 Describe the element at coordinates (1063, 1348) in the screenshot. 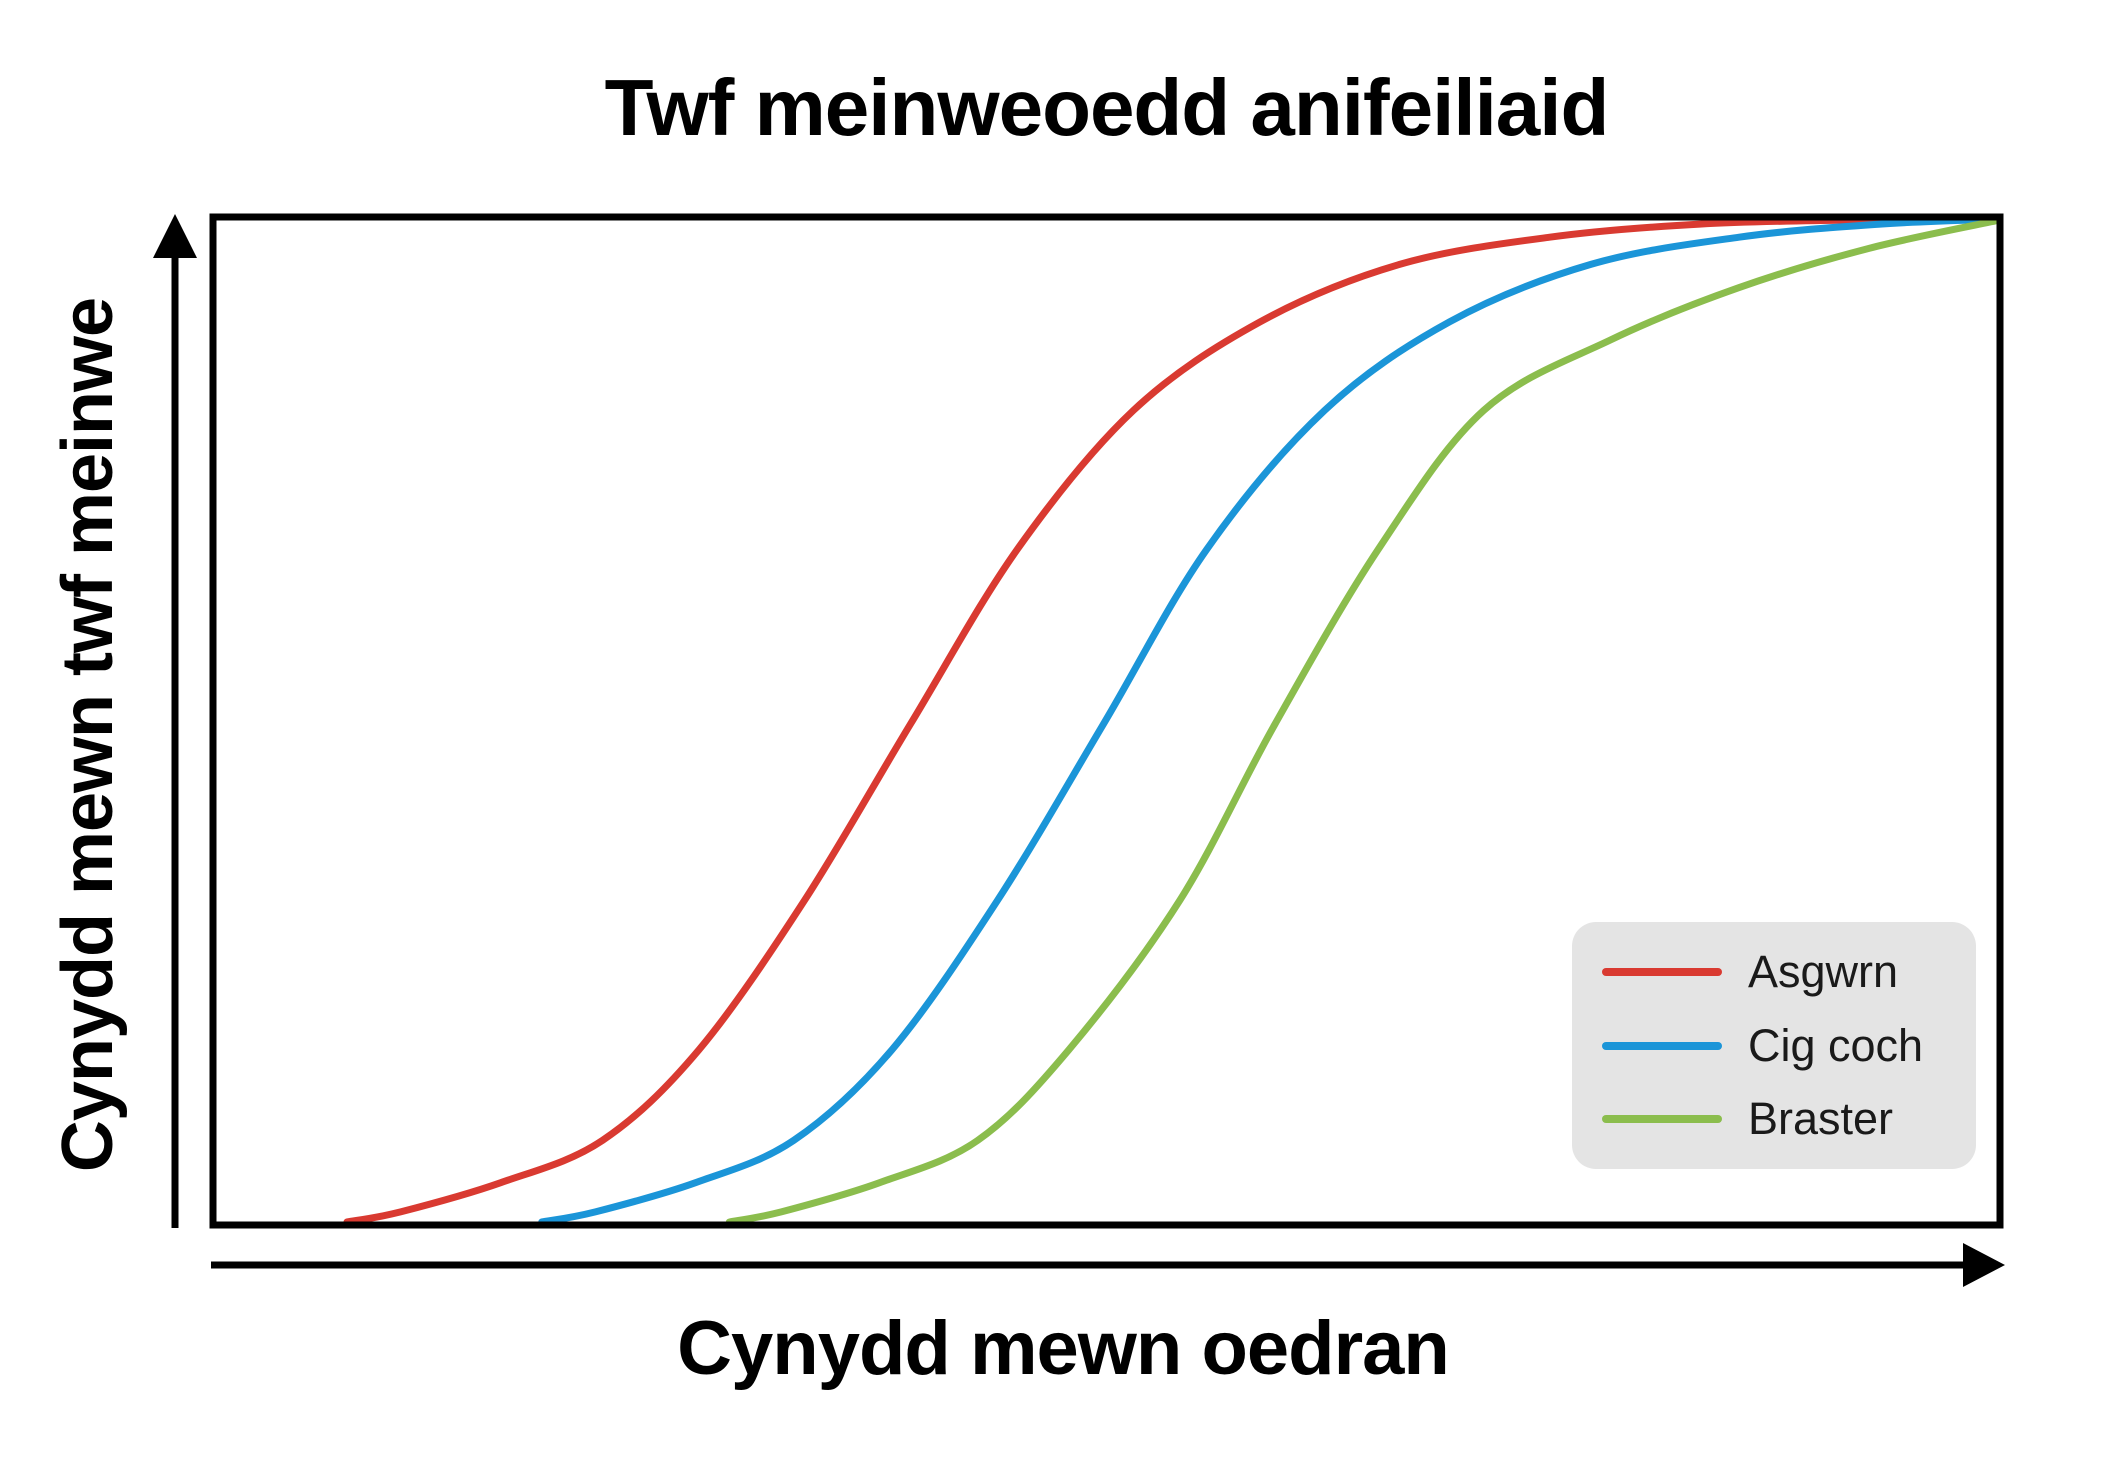

I see `x-axis-label: Cynydd mewn oedran` at that location.